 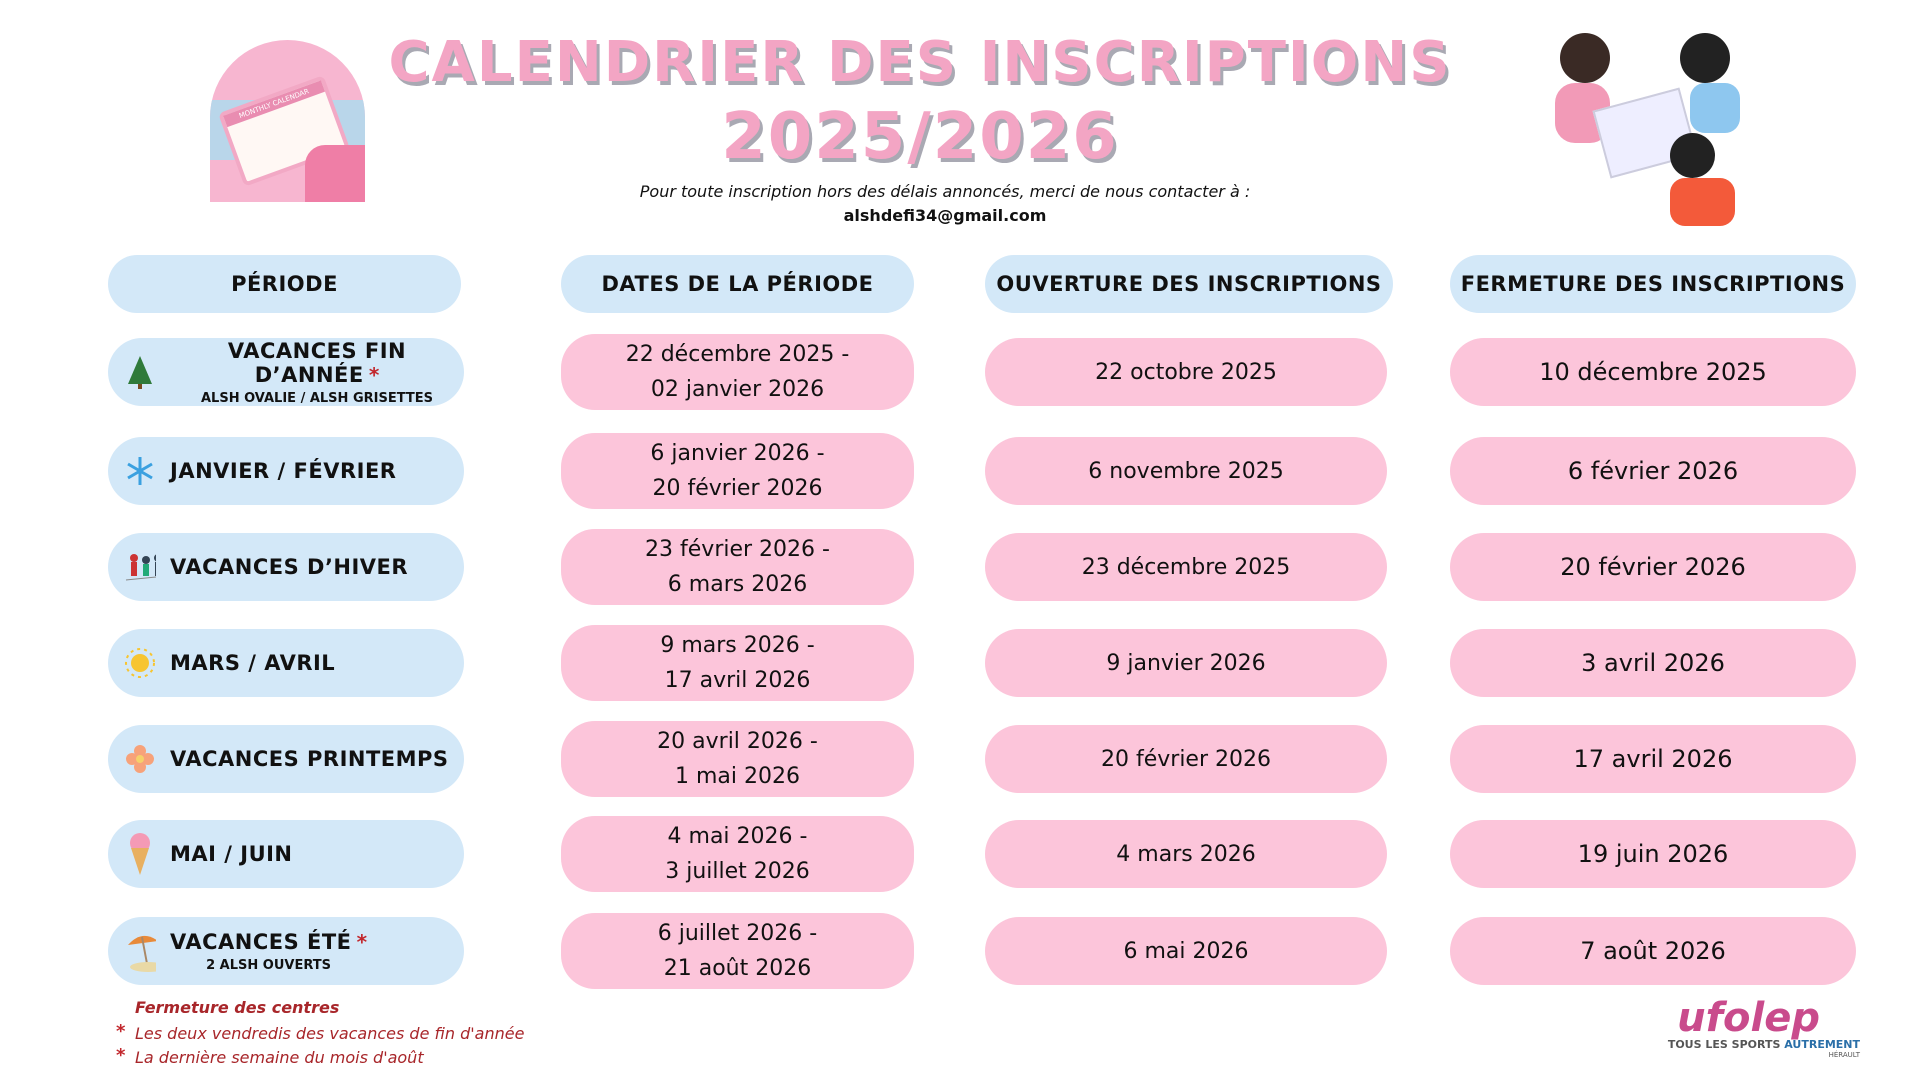 What do you see at coordinates (231, 854) in the screenshot?
I see `period-label: MAI / JUIN` at bounding box center [231, 854].